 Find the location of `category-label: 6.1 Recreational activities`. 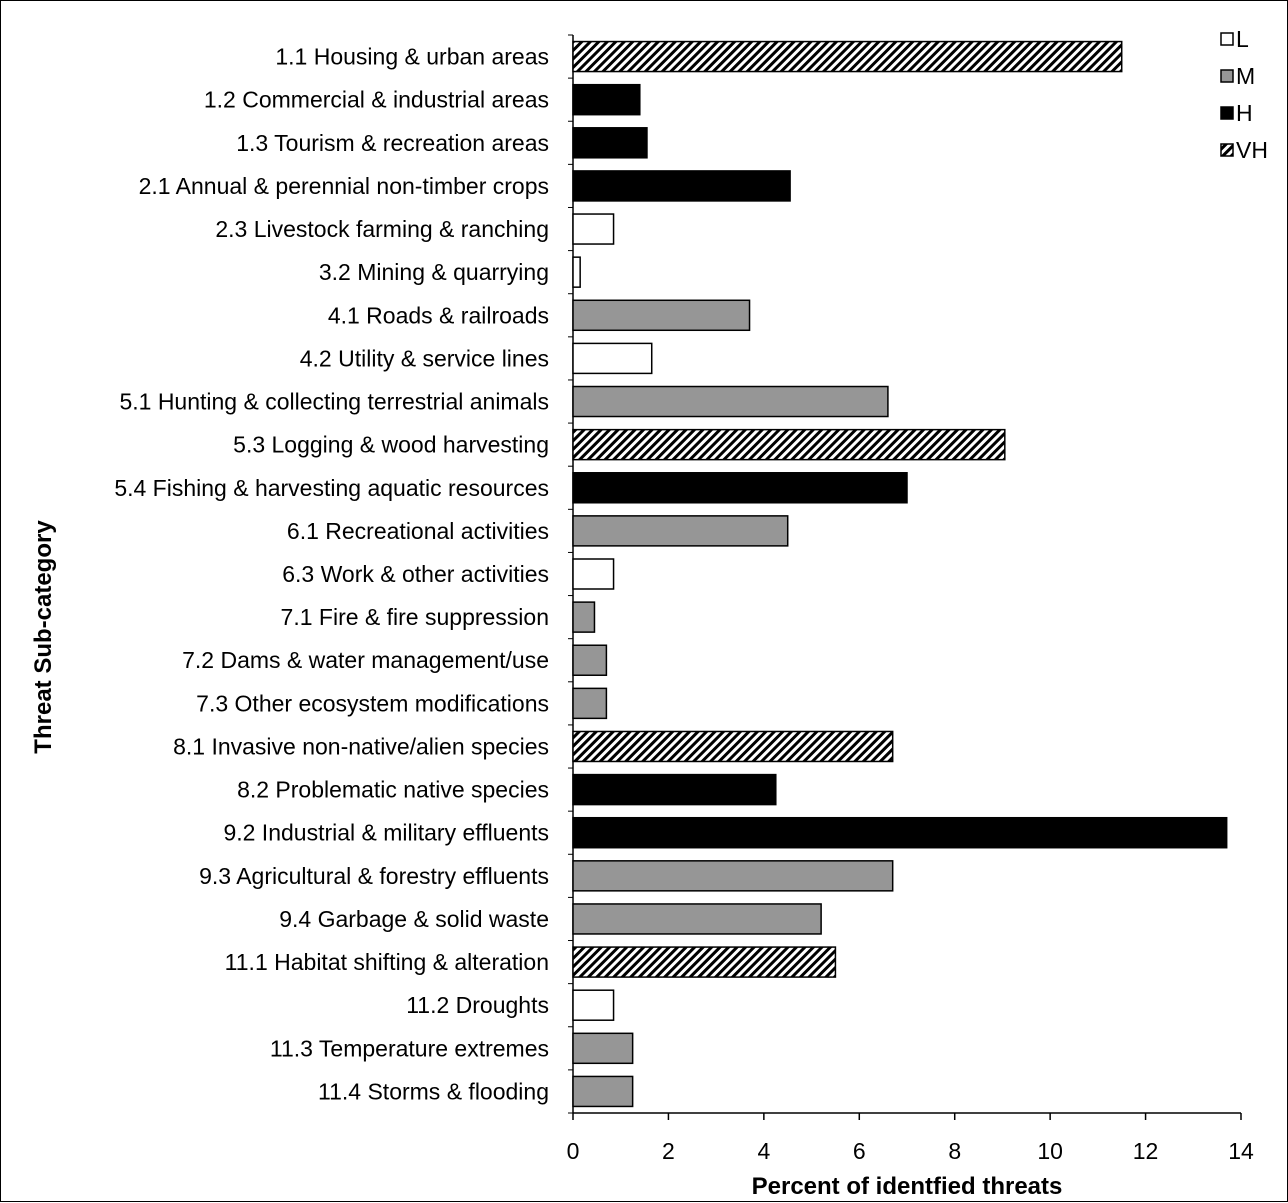

category-label: 6.1 Recreational activities is located at coordinates (418, 531).